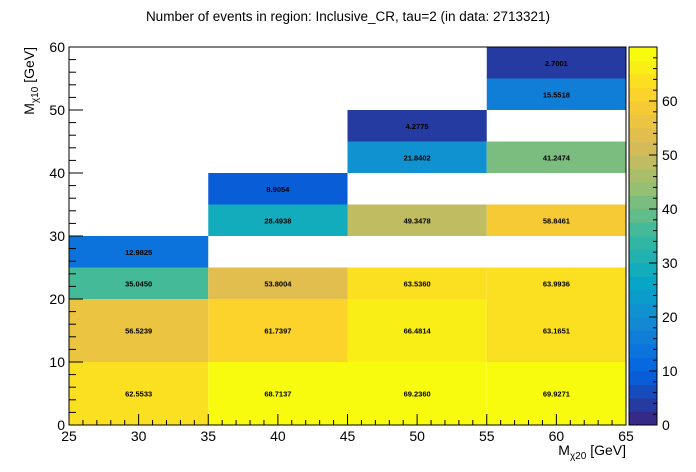 The image size is (696, 472). I want to click on y-tick-label: 0, so click(61, 425).